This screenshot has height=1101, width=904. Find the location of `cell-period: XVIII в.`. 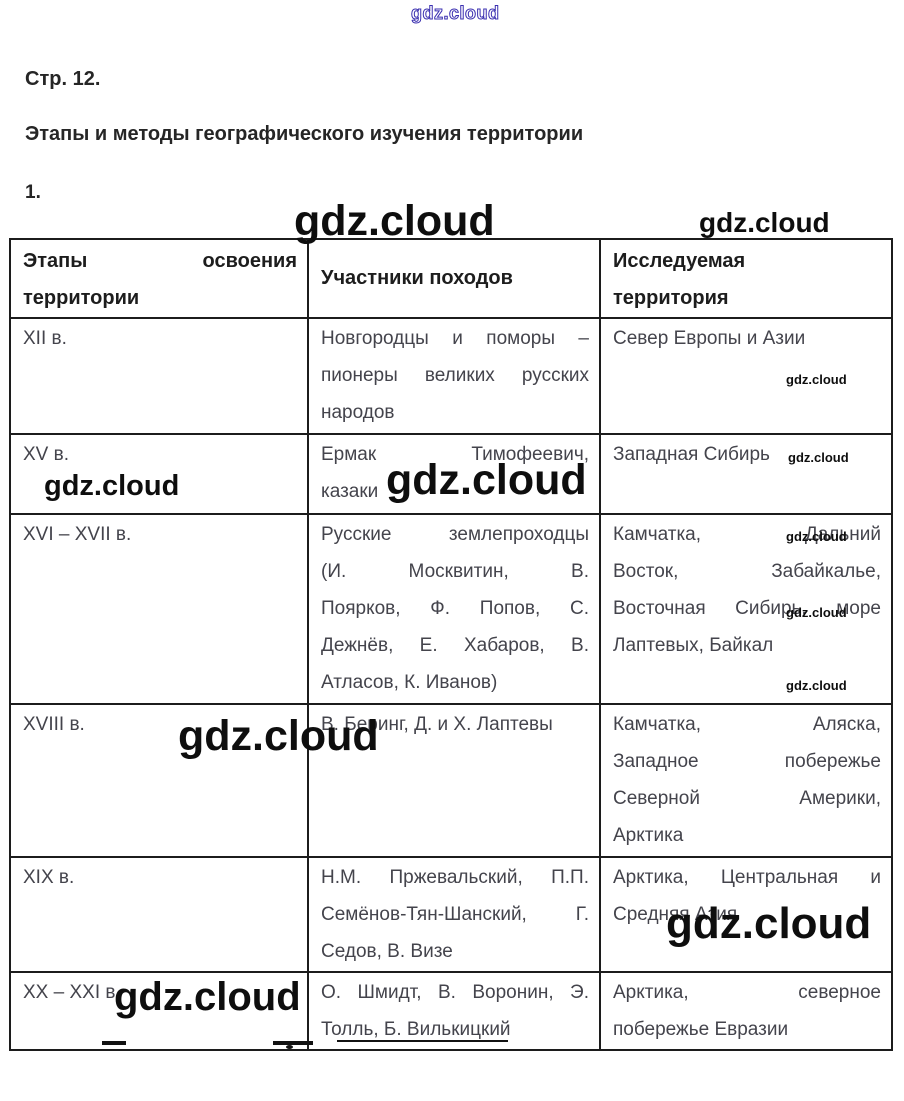

cell-period: XVIII в. is located at coordinates (159, 780).